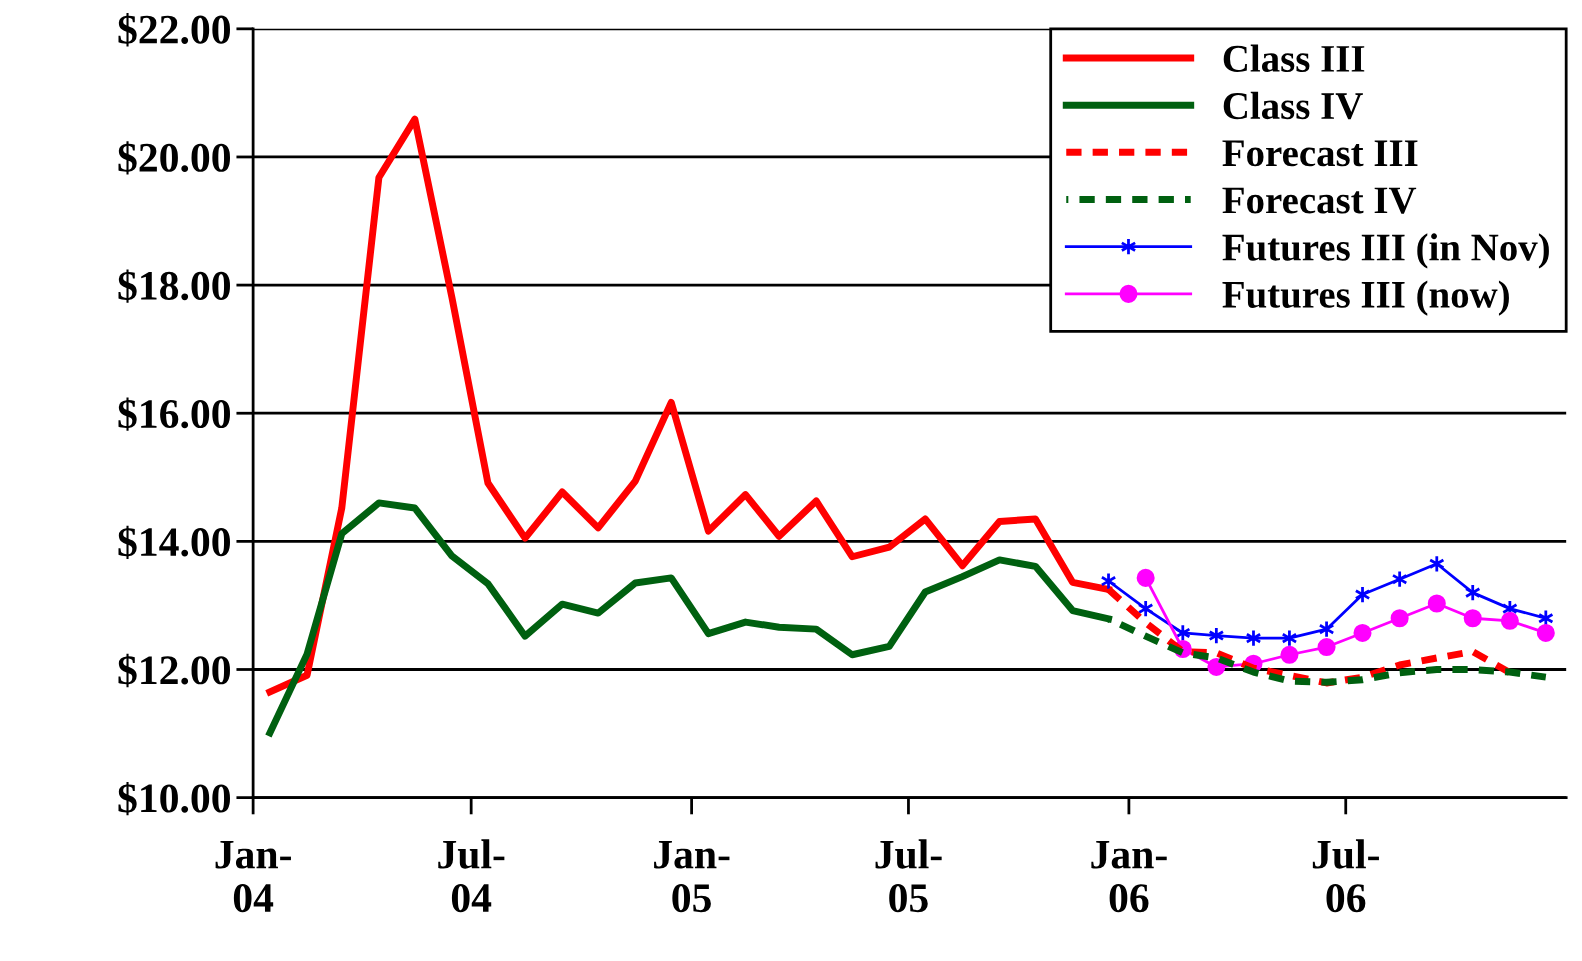 The image size is (1582, 961). Describe the element at coordinates (174, 414) in the screenshot. I see `y-tick-label: $16.00` at that location.